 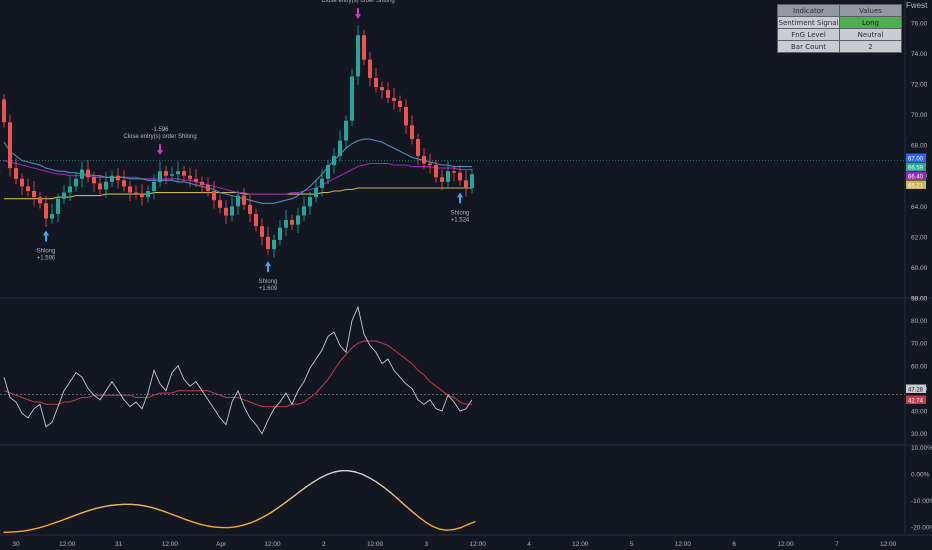 What do you see at coordinates (808, 10) in the screenshot?
I see `table-header-indicator: Indicator` at bounding box center [808, 10].